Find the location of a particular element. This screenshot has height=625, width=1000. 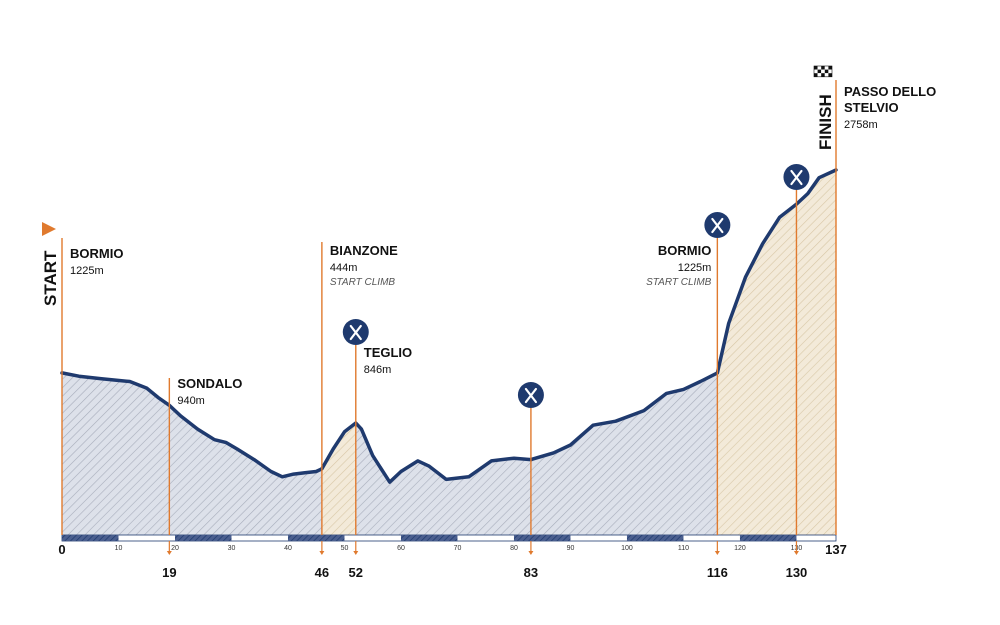

marker-km-0: 0 BORMIO 1225m is located at coordinates (90, 397).